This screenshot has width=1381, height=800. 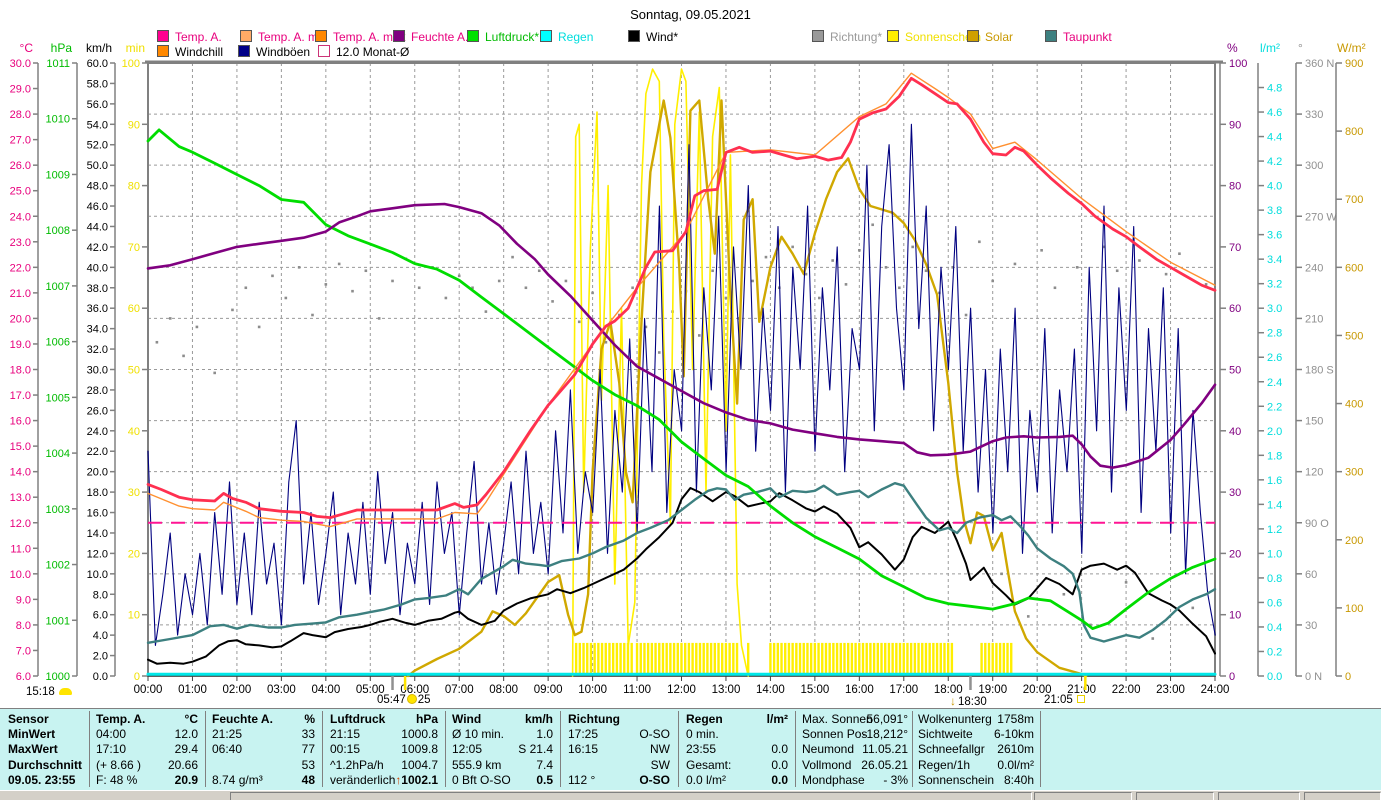 I want to click on axis-tick-label-hpa: 1003, so click(x=58, y=510).